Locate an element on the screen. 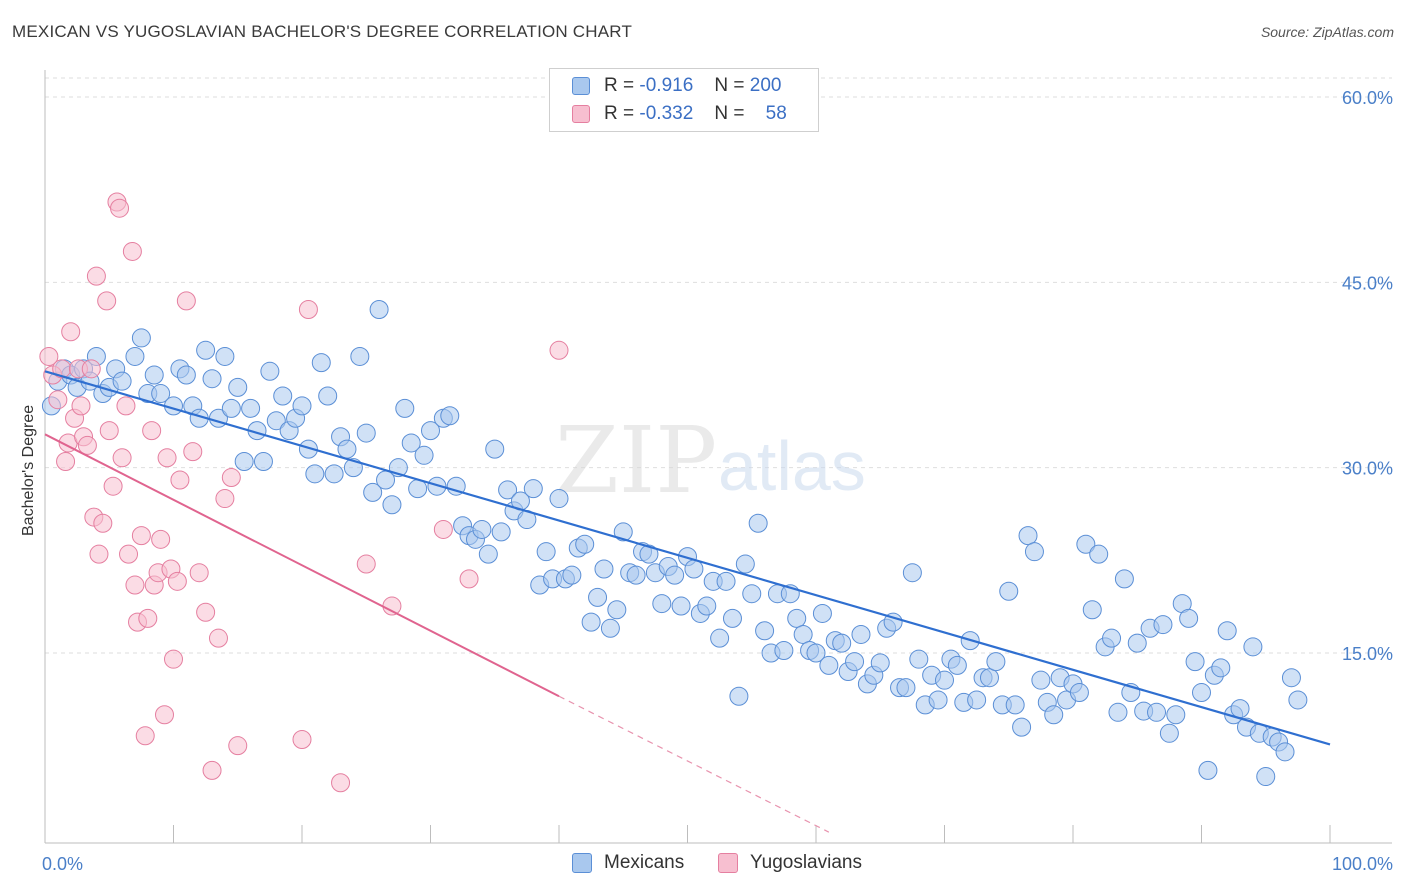  legend-n-value: 58 is located at coordinates (776, 113).